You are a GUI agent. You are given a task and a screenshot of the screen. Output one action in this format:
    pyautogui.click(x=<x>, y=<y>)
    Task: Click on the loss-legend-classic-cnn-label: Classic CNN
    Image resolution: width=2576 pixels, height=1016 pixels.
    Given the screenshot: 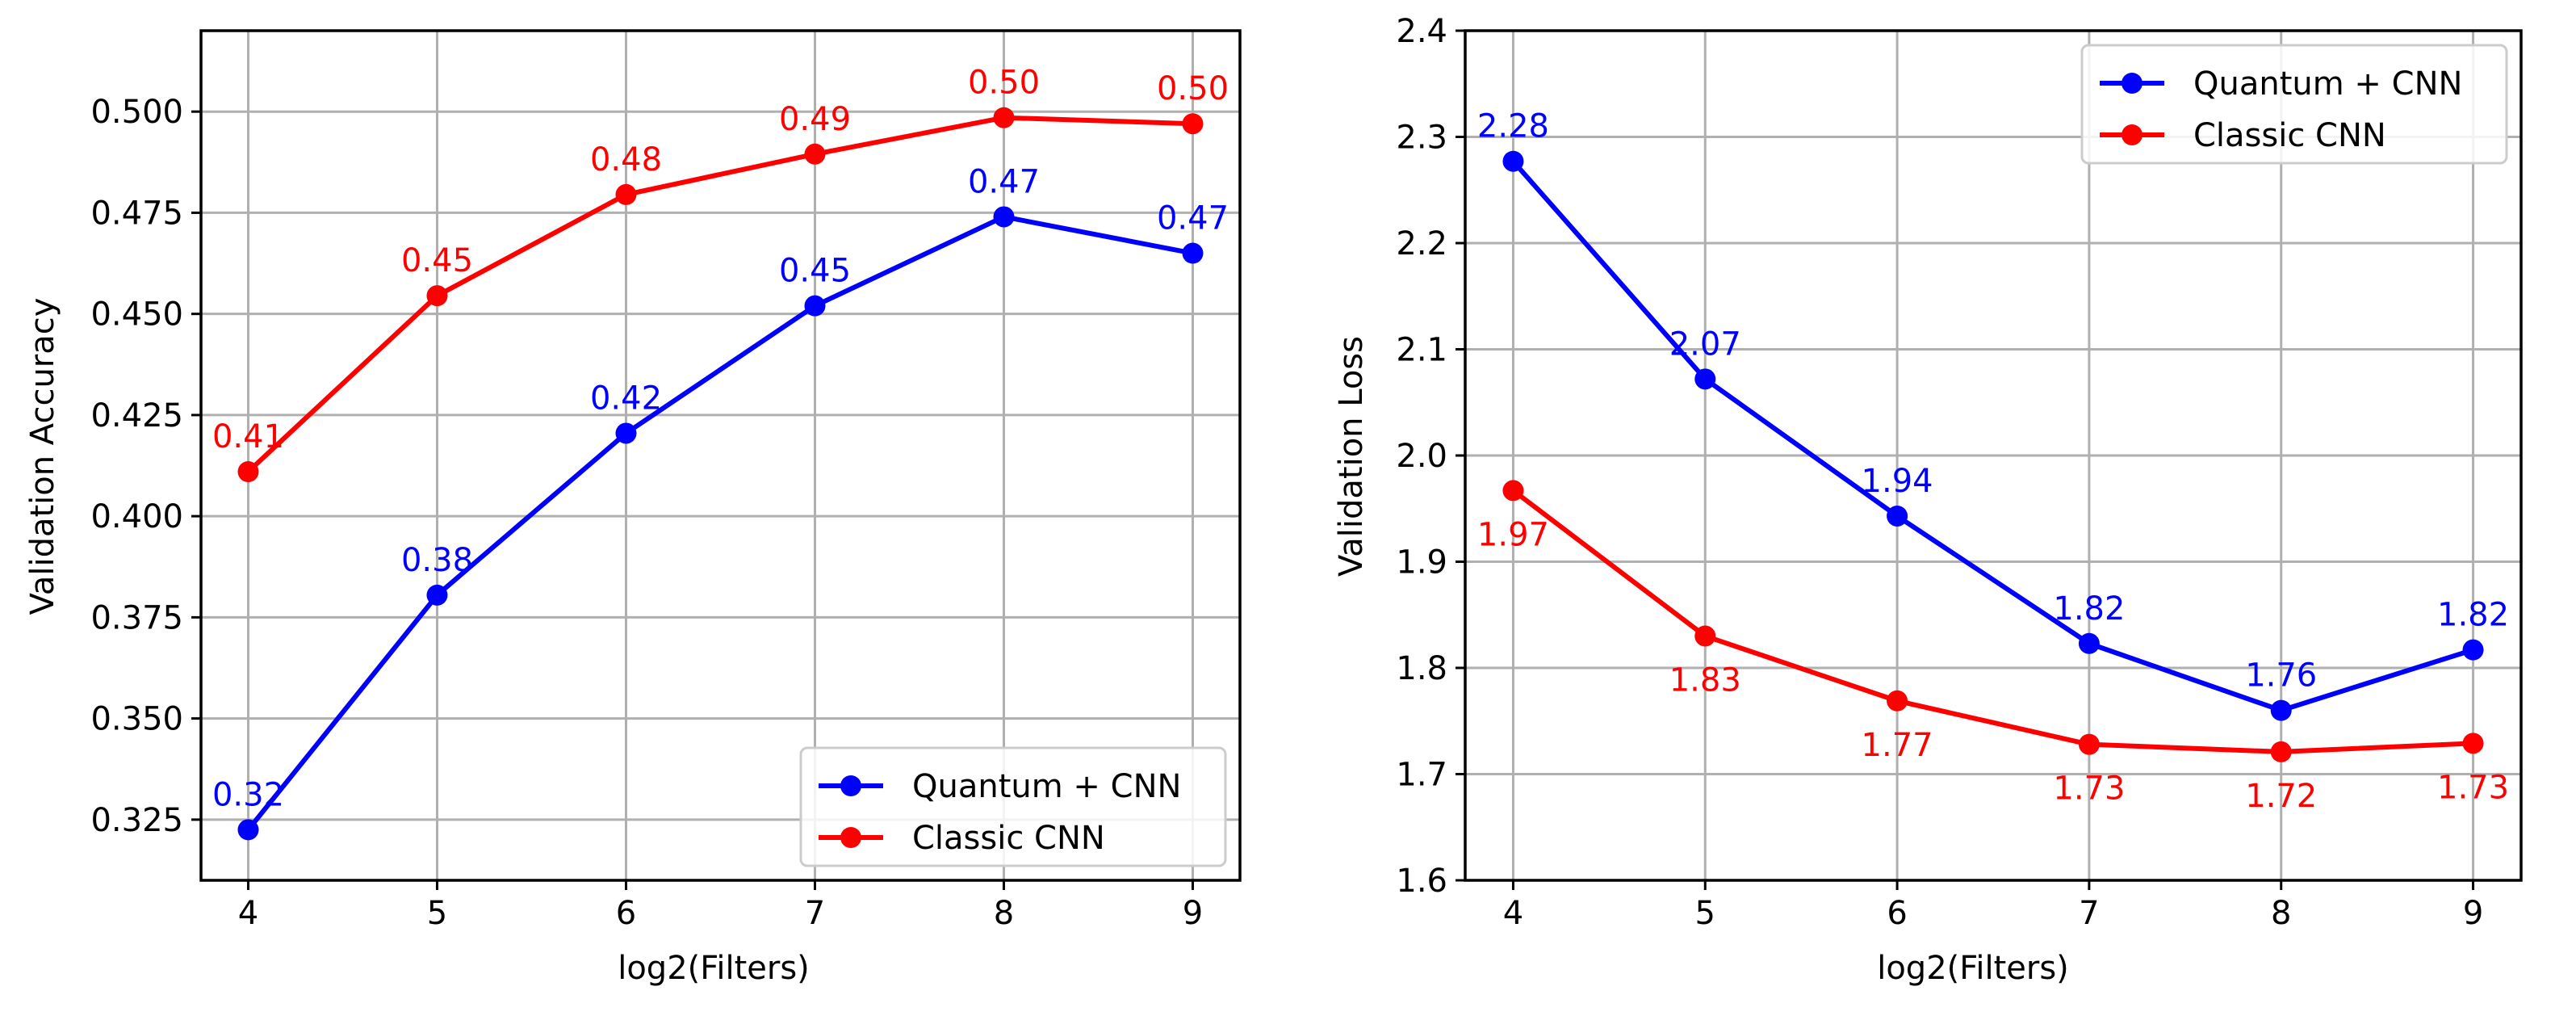 What is the action you would take?
    pyautogui.click(x=2289, y=135)
    